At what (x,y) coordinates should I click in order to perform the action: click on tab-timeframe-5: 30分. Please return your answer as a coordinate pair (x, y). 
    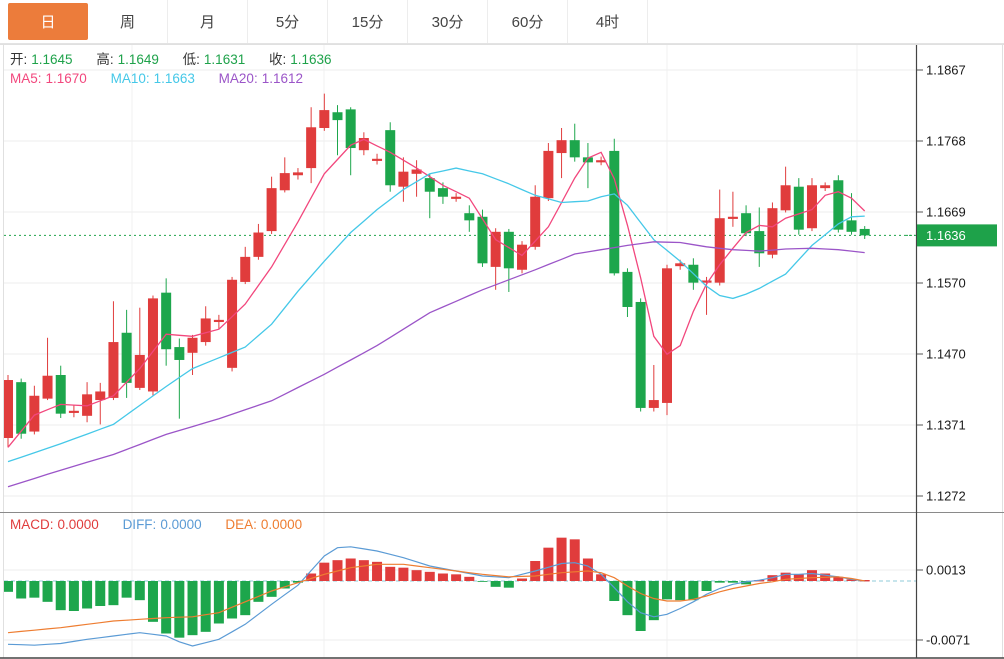
    Looking at the image, I should click on (448, 21).